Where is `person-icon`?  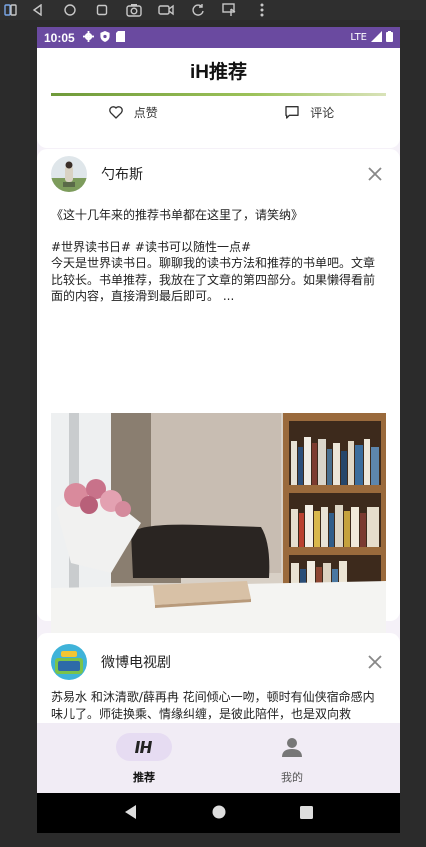 person-icon is located at coordinates (292, 747).